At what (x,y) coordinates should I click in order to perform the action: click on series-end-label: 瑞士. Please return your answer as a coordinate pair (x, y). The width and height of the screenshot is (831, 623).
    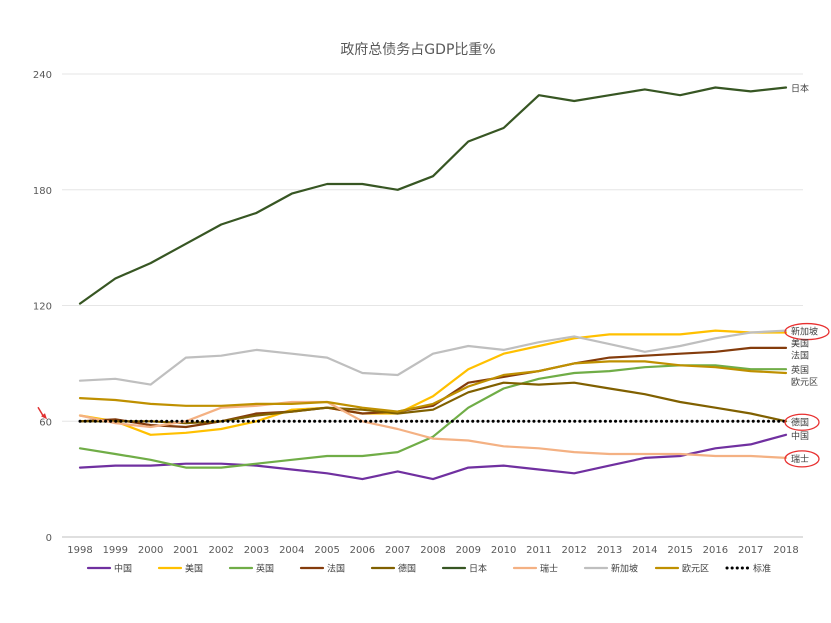
    Looking at the image, I should click on (800, 459).